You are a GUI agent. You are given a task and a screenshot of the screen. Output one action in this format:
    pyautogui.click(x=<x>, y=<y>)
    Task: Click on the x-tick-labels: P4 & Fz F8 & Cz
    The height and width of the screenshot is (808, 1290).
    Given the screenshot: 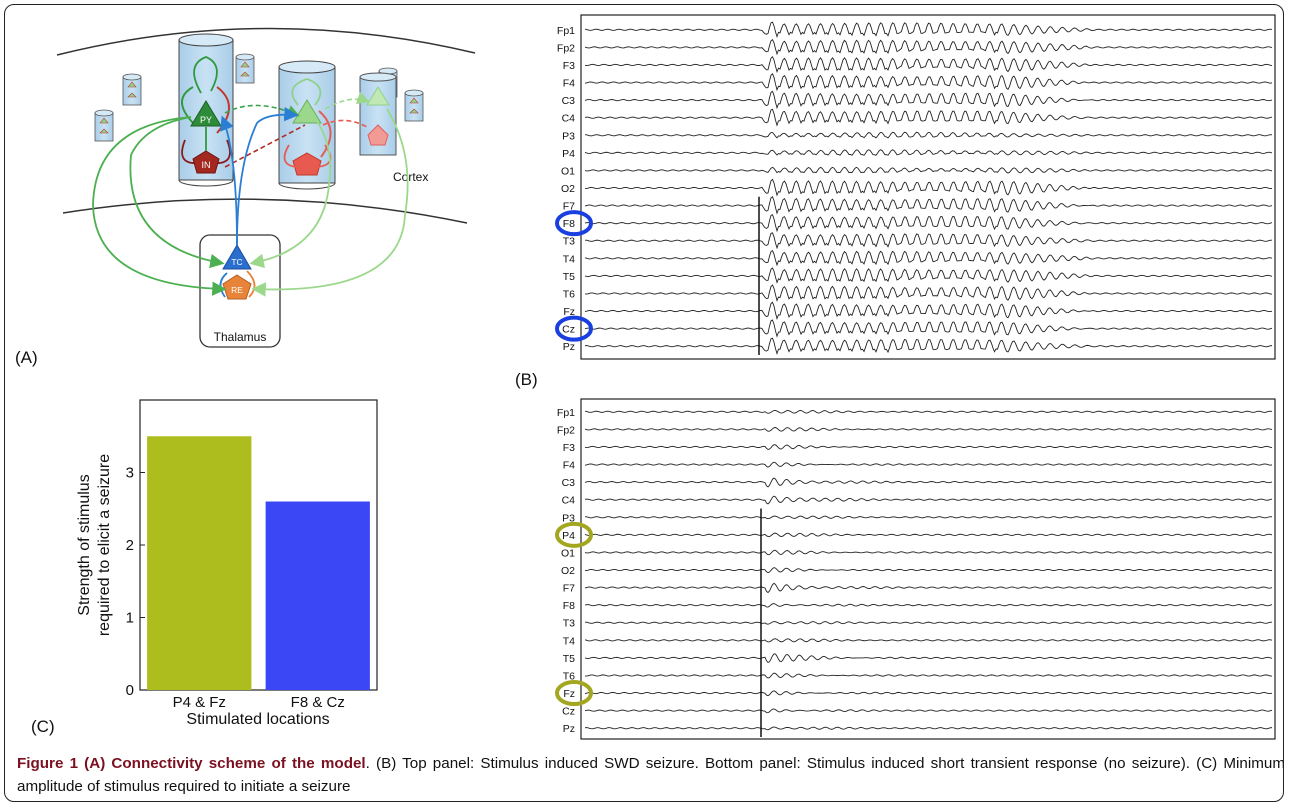 What is the action you would take?
    pyautogui.click(x=259, y=702)
    